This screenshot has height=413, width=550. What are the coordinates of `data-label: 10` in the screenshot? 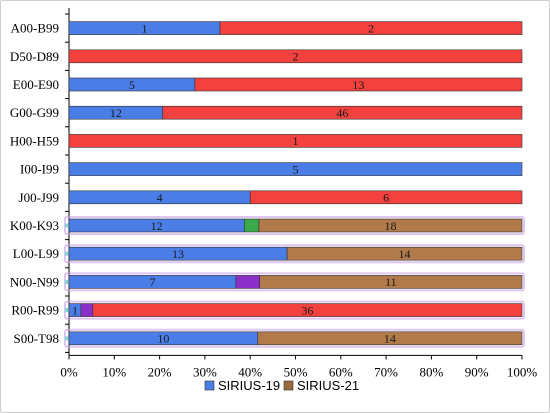 It's located at (163, 339).